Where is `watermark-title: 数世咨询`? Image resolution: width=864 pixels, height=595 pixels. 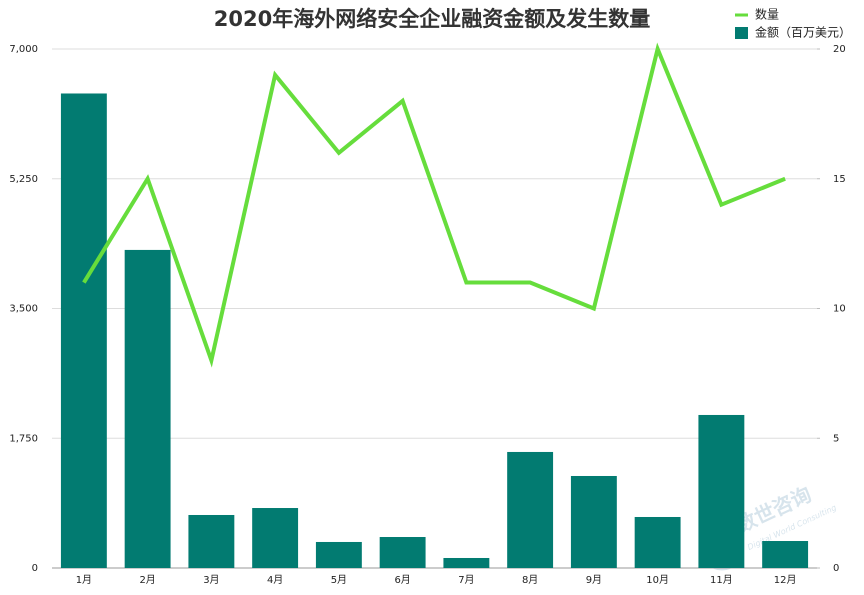 watermark-title: 数世咨询 is located at coordinates (773, 510).